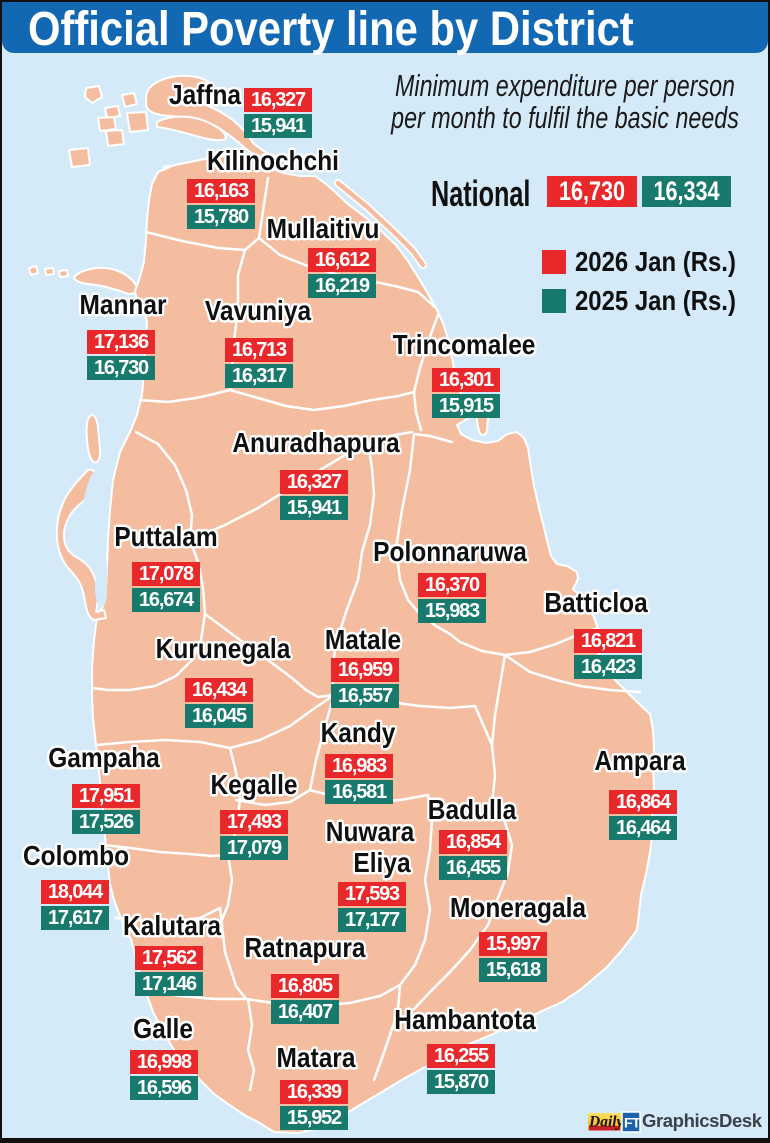 Image resolution: width=770 pixels, height=1143 pixels. I want to click on svg-text: Daily, so click(606, 1122).